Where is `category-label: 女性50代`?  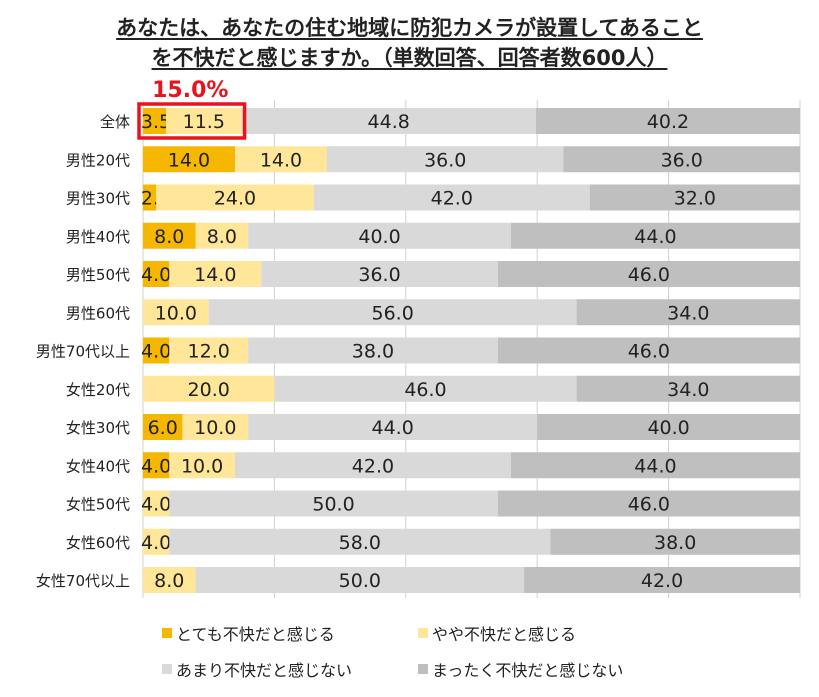 category-label: 女性50代 is located at coordinates (98, 505).